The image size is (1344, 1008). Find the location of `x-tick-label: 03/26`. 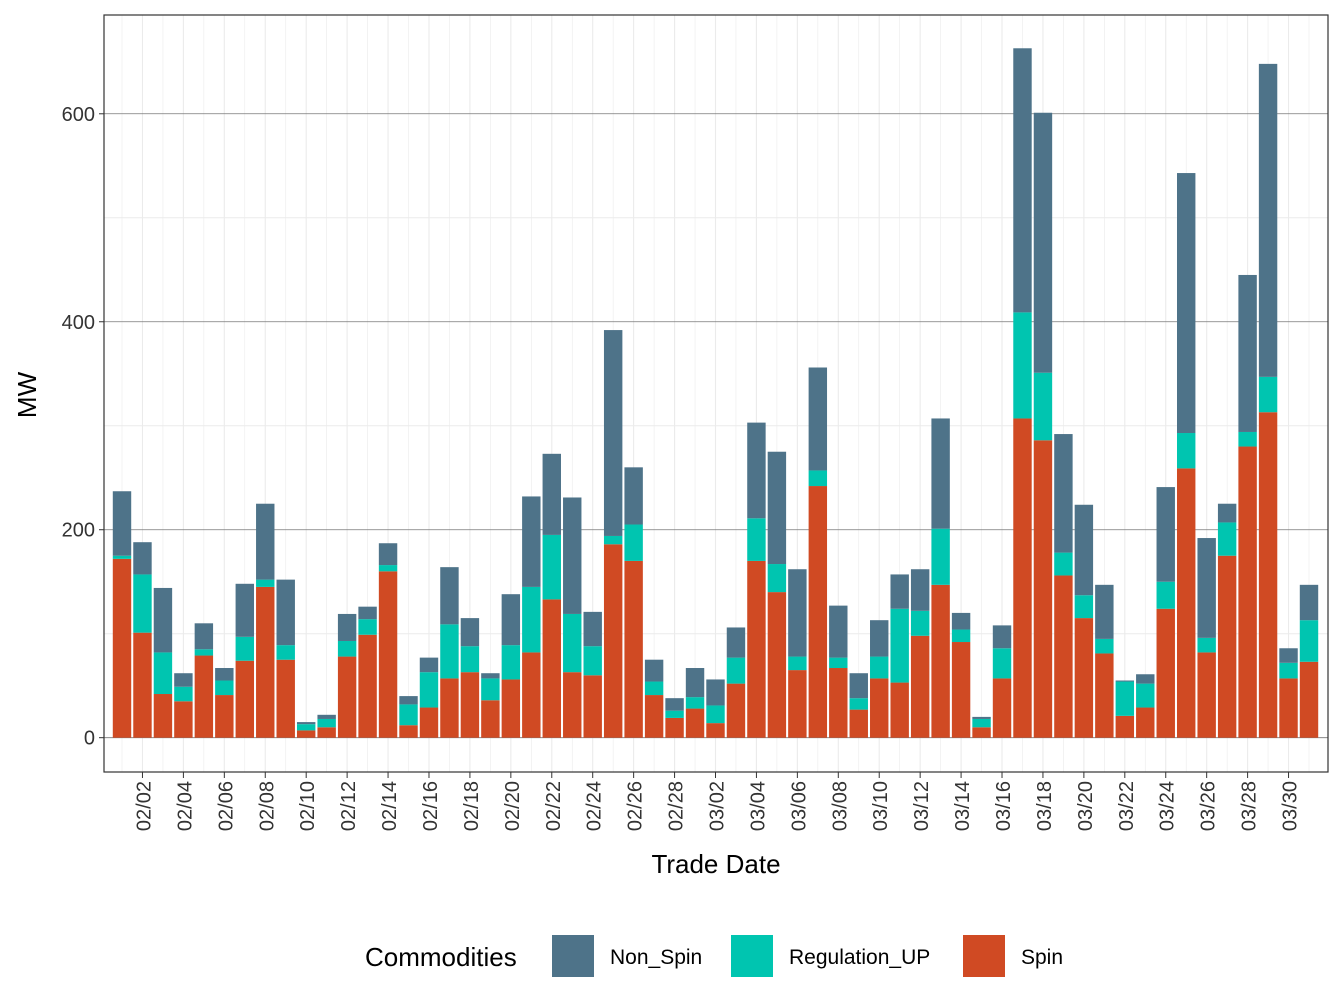

x-tick-label: 03/26 is located at coordinates (1209, 806).